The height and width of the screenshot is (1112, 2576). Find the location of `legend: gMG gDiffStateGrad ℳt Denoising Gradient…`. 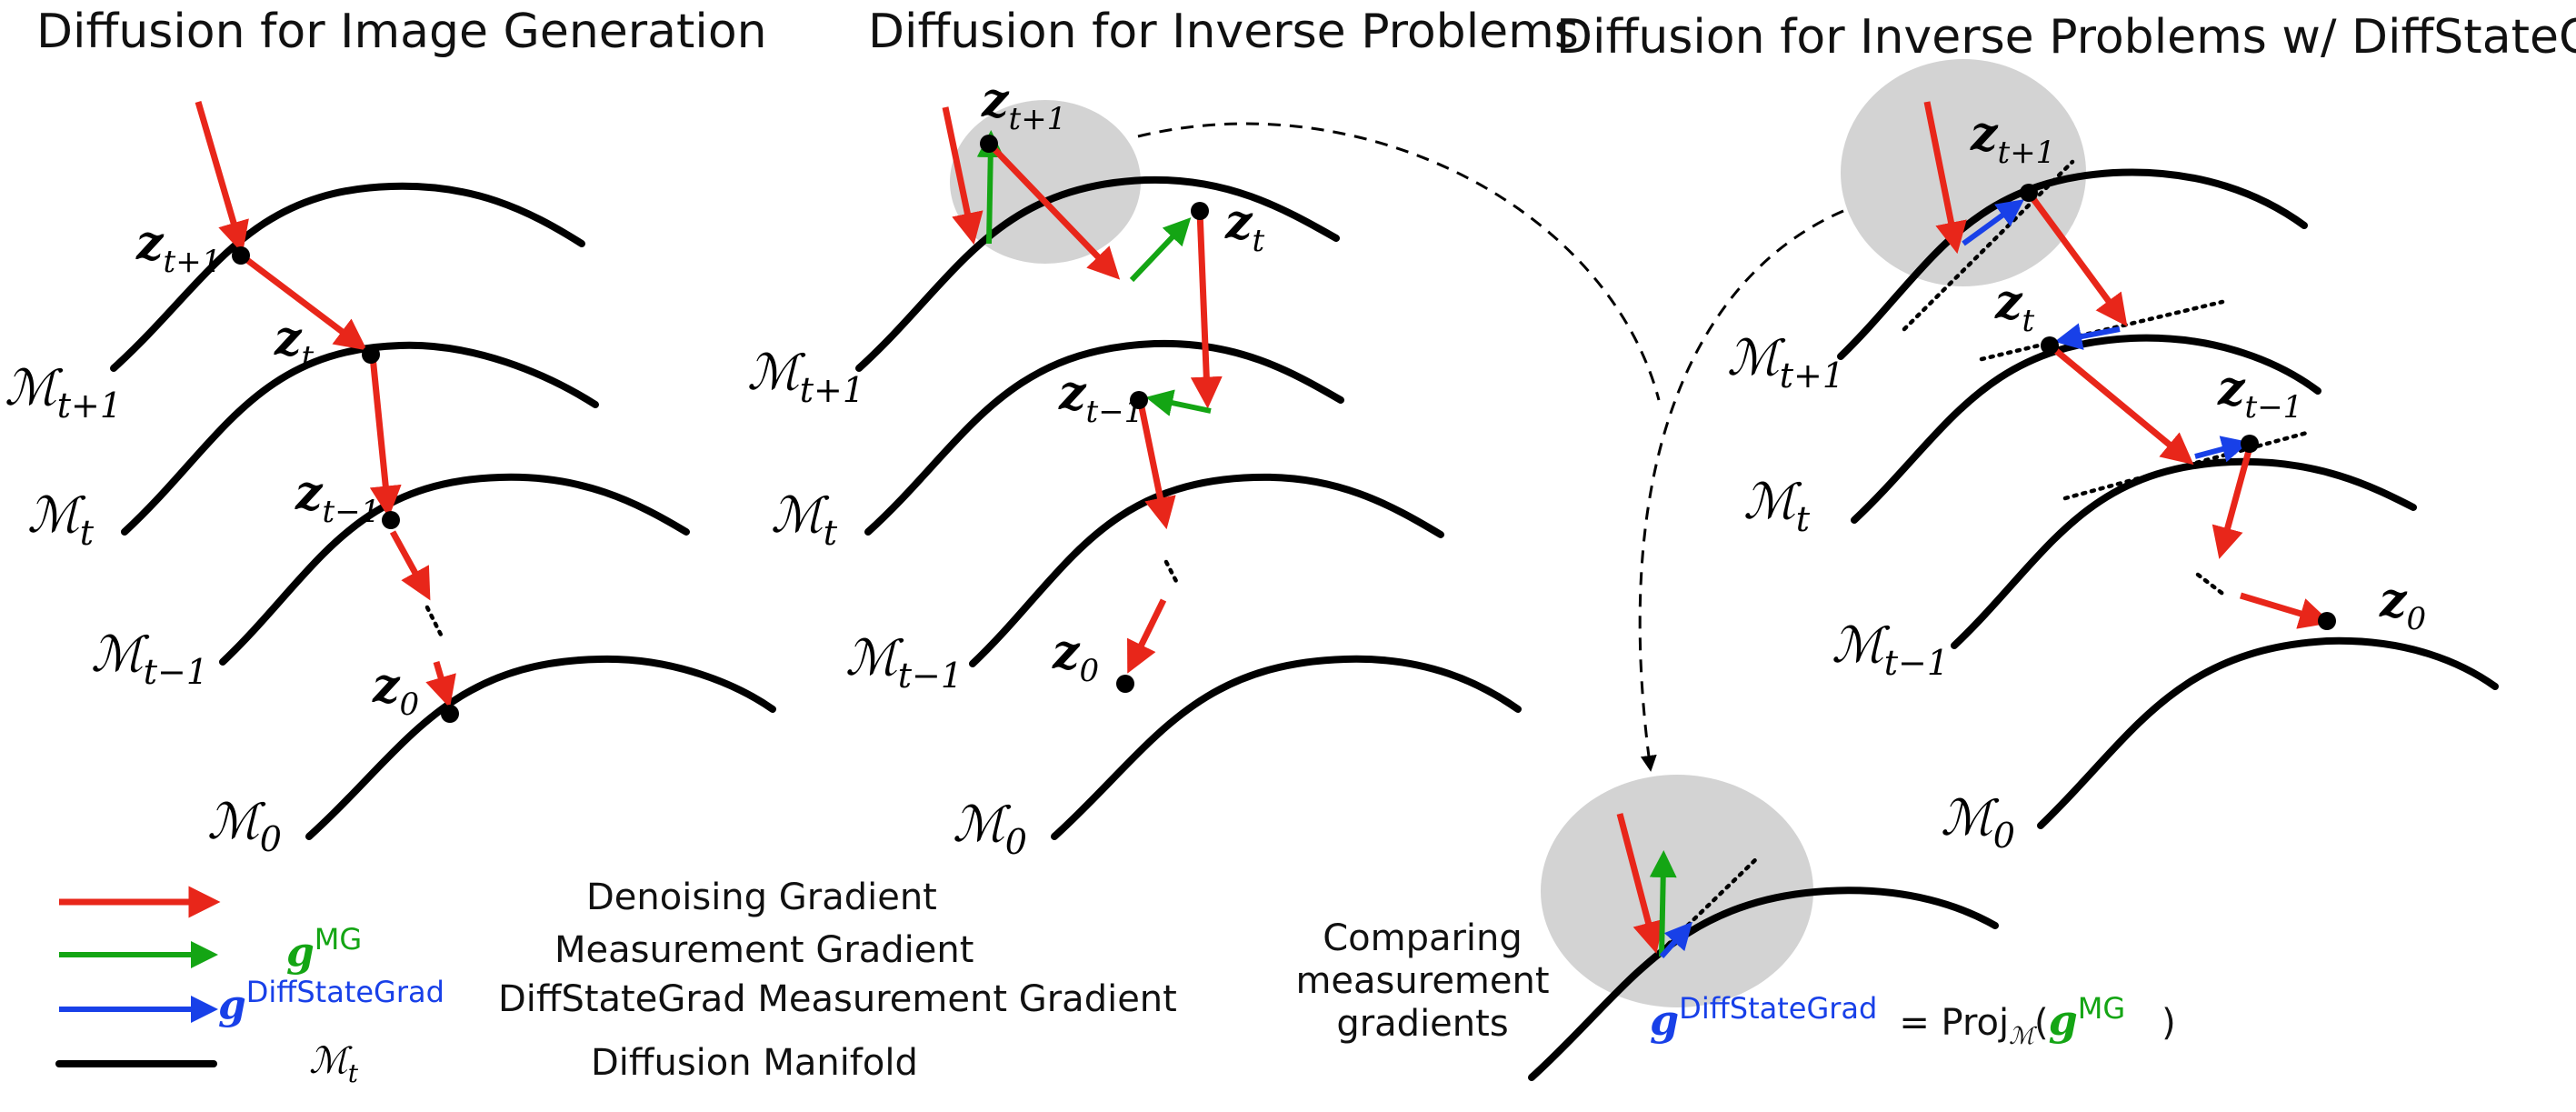

legend: gMG gDiffStateGrad ℳt Denoising Gradient… is located at coordinates (616, 982).